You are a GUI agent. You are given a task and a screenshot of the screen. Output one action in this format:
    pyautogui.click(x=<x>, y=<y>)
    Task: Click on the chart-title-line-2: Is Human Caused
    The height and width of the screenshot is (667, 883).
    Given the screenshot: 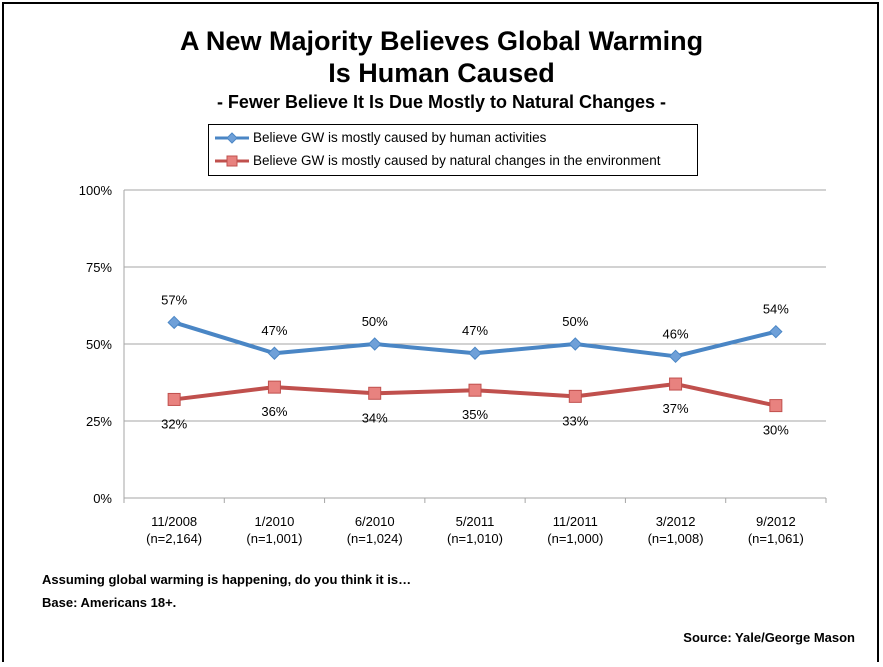 What is the action you would take?
    pyautogui.click(x=441, y=73)
    